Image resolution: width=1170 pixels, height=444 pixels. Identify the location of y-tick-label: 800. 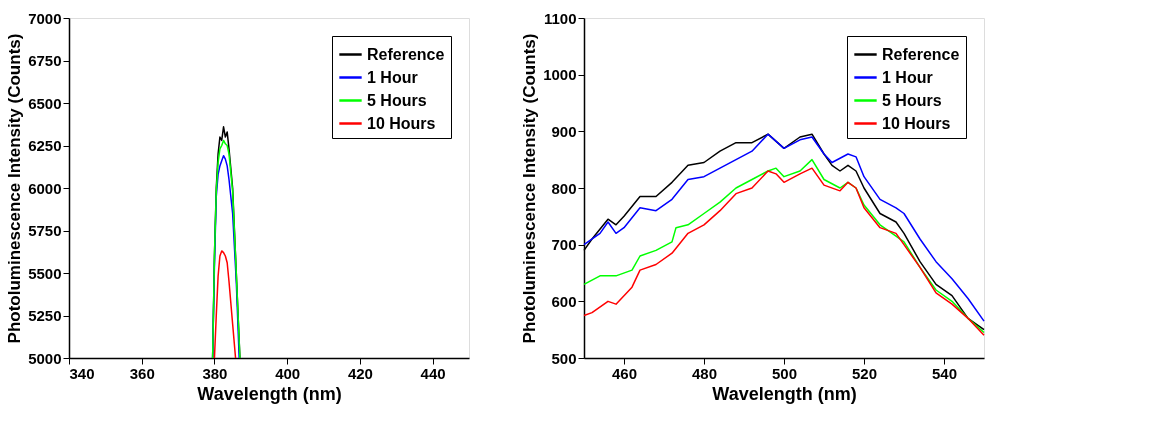
(564, 188).